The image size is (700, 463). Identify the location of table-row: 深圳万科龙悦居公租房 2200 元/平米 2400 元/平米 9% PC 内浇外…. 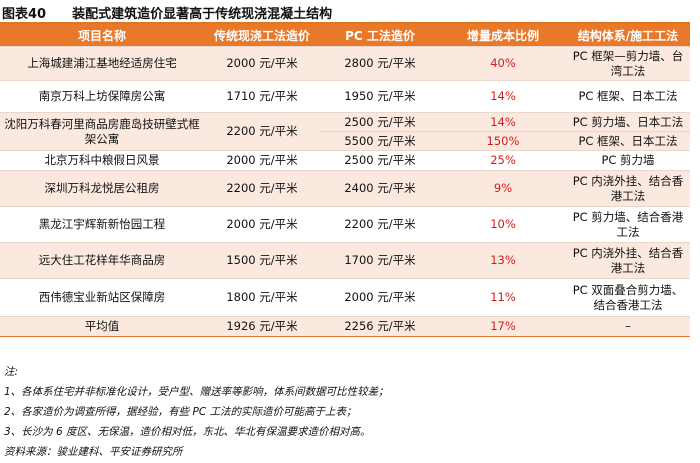
(345, 188).